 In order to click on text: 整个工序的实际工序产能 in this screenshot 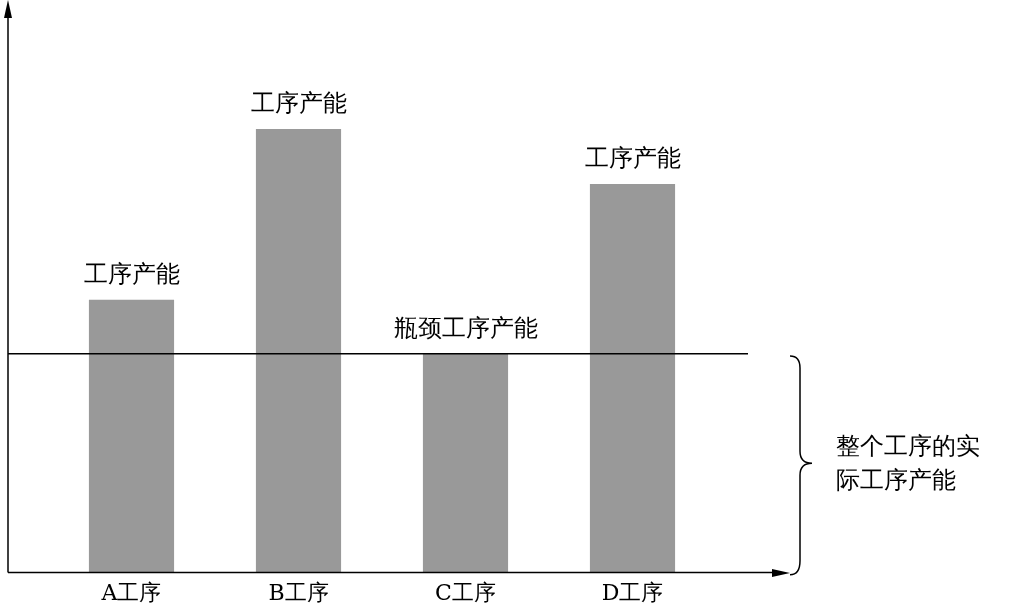, I will do `click(908, 464)`.